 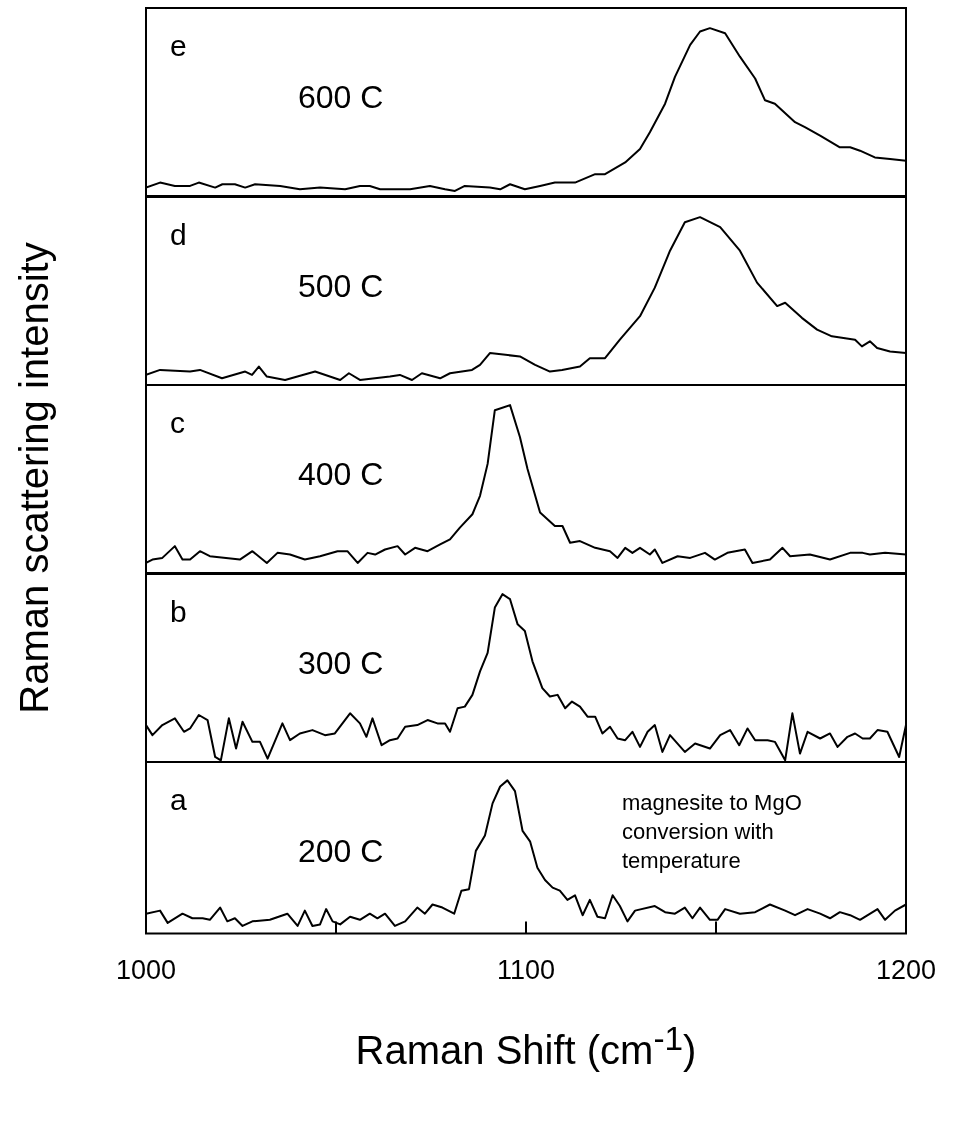 I want to click on annotation: d, so click(x=178, y=234).